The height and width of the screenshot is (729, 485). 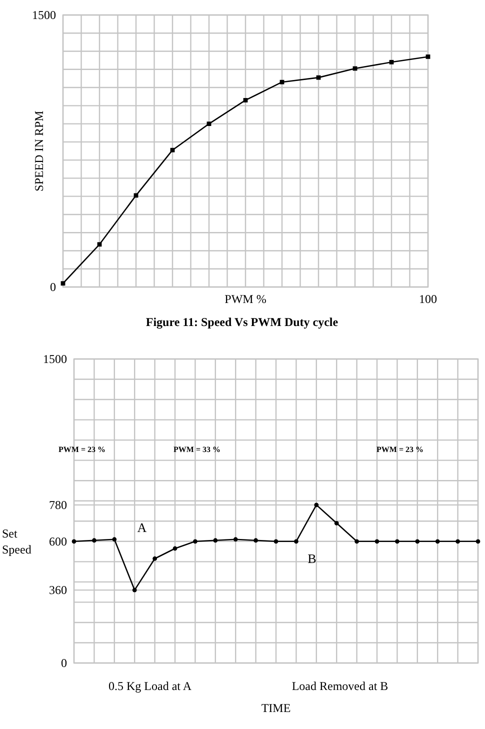 What do you see at coordinates (142, 527) in the screenshot?
I see `annotation: A` at bounding box center [142, 527].